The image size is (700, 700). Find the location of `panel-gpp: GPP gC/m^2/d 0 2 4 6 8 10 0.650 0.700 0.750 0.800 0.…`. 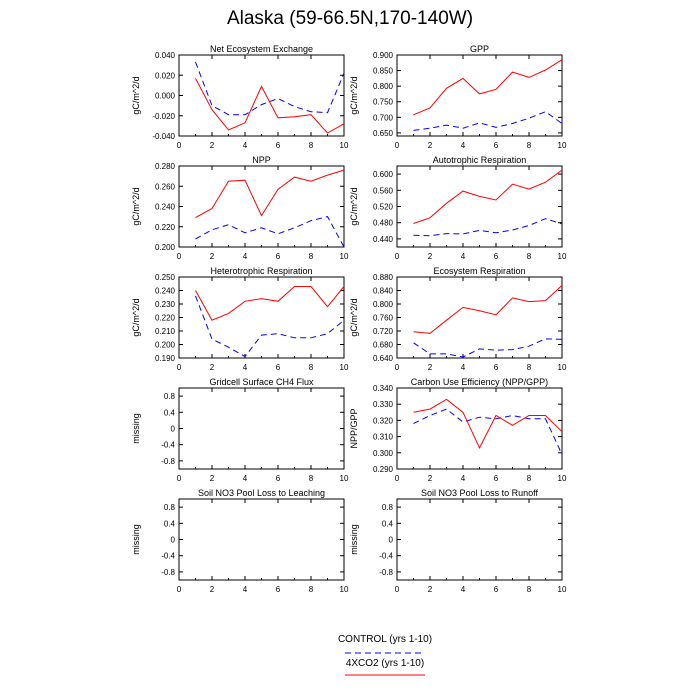

panel-gpp: GPP gC/m^2/d 0 2 4 6 8 10 0.650 0.700 0.750 0.800 0.… is located at coordinates (458, 97).